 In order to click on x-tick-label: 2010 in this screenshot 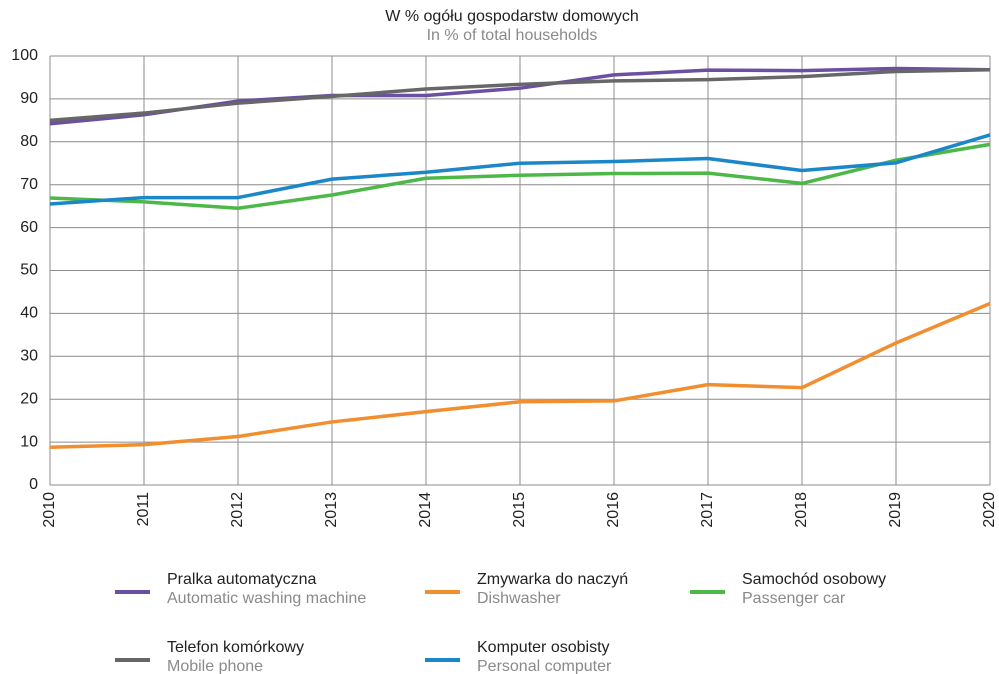, I will do `click(49, 510)`.